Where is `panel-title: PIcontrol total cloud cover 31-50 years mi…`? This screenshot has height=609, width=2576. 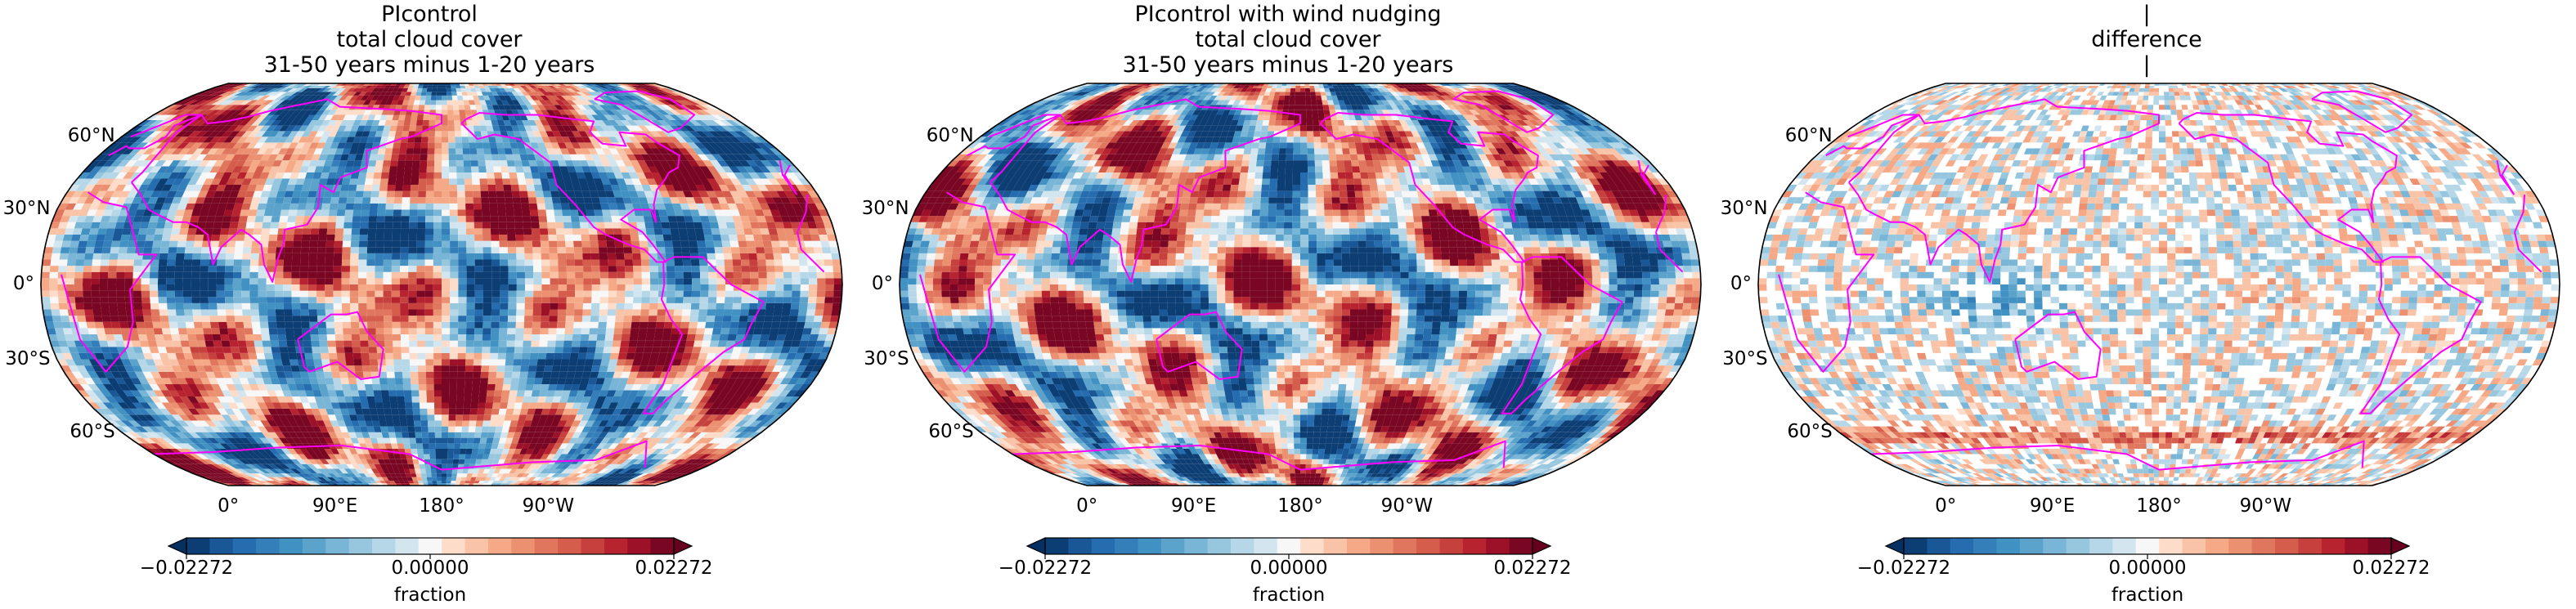
panel-title: PIcontrol total cloud cover 31-50 years mi… is located at coordinates (430, 40).